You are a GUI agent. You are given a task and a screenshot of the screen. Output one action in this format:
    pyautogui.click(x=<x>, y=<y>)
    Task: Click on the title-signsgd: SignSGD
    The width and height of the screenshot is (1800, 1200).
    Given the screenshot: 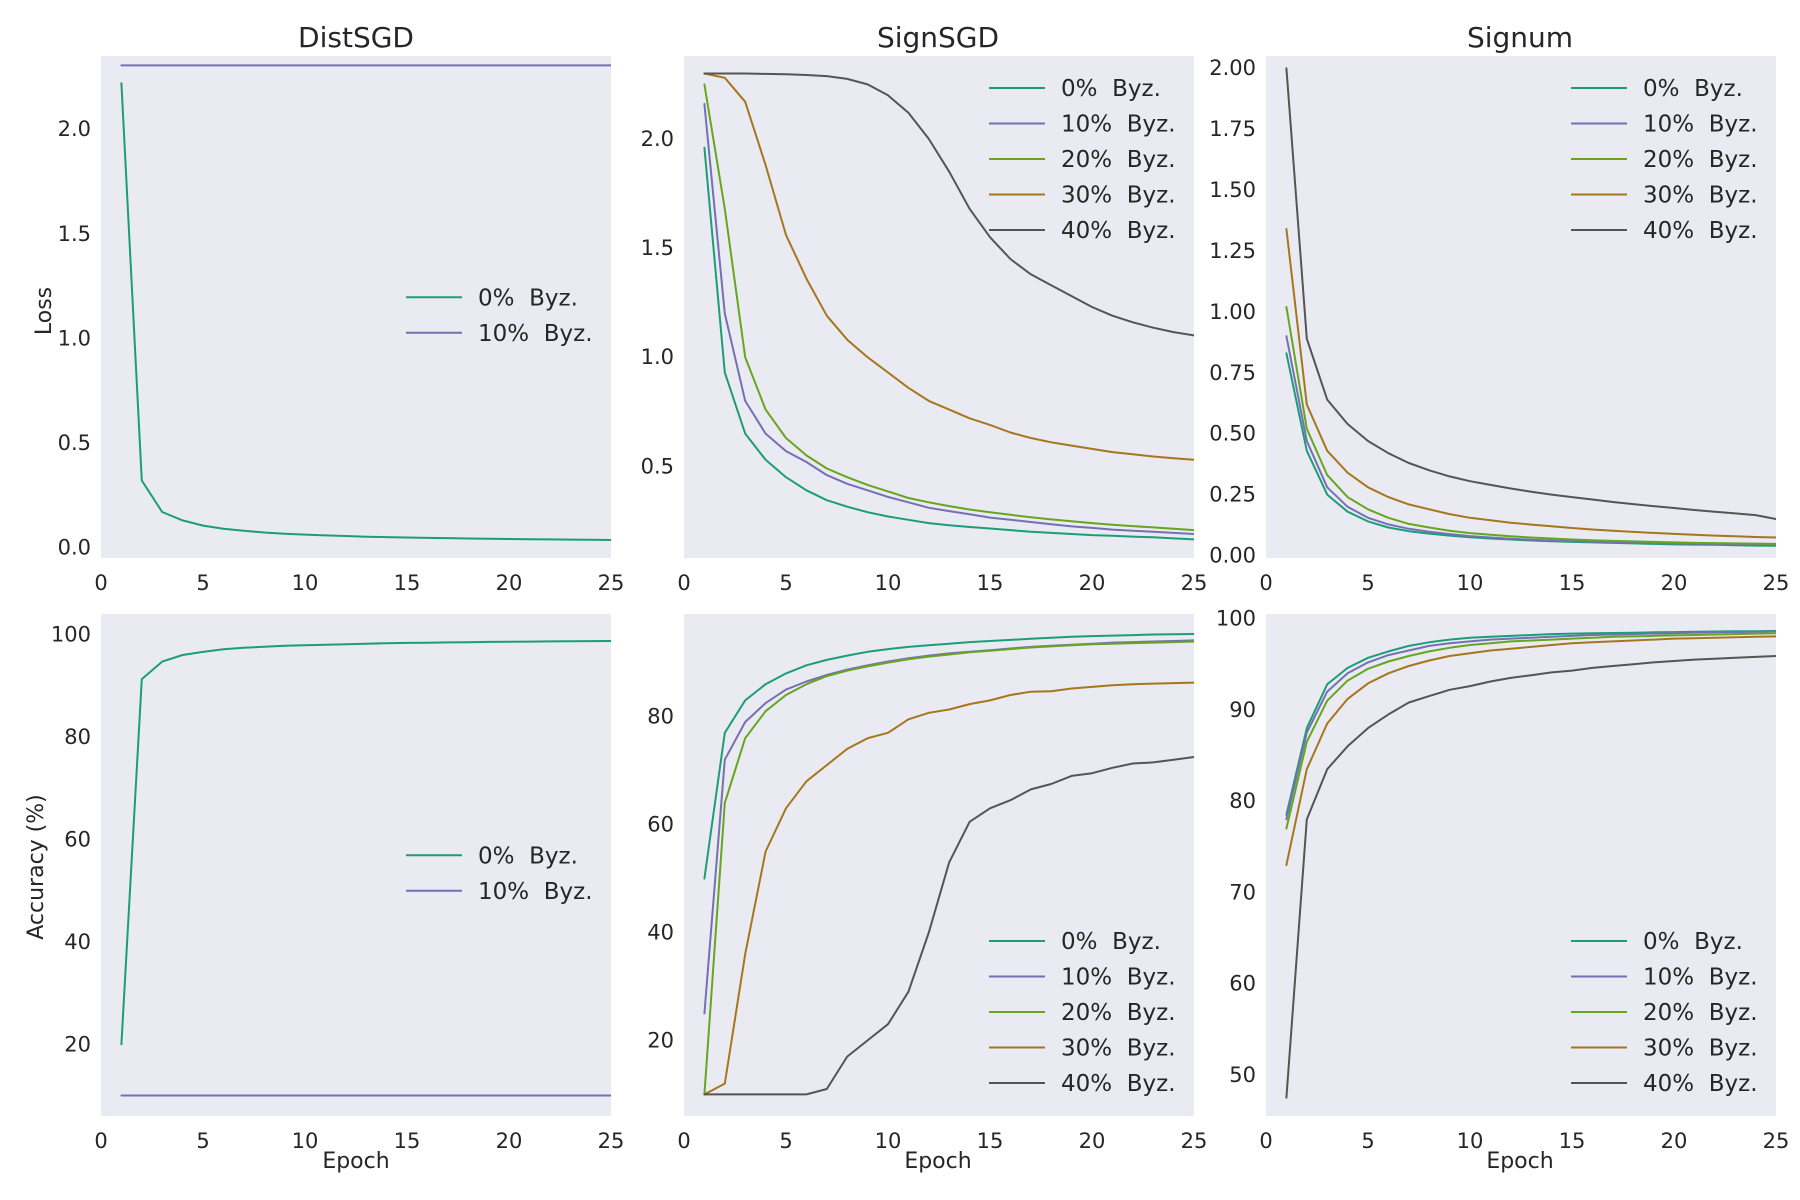 What is the action you would take?
    pyautogui.click(x=938, y=37)
    